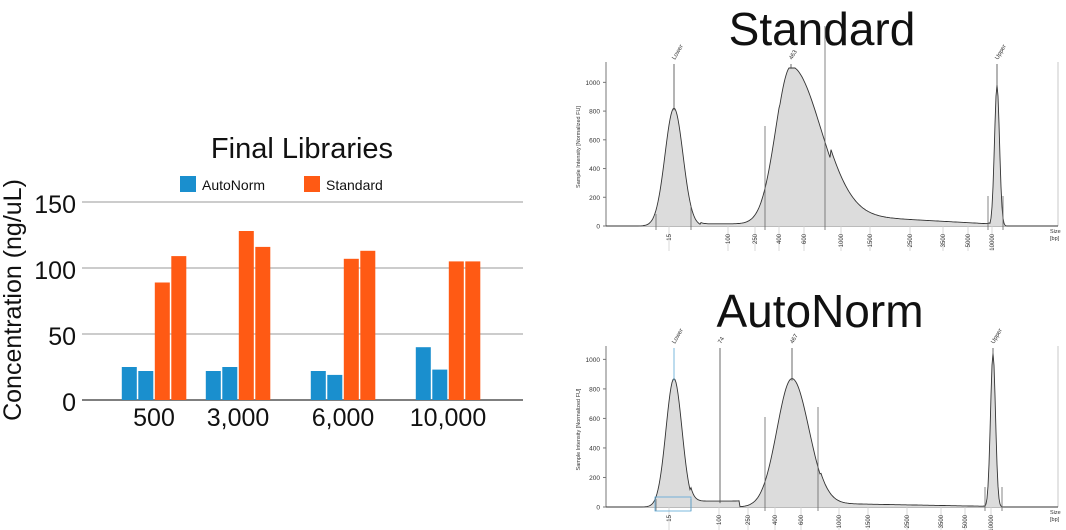 This screenshot has height=530, width=1066. Describe the element at coordinates (233, 185) in the screenshot. I see `legend-label-autonorm: AutoNorm` at that location.